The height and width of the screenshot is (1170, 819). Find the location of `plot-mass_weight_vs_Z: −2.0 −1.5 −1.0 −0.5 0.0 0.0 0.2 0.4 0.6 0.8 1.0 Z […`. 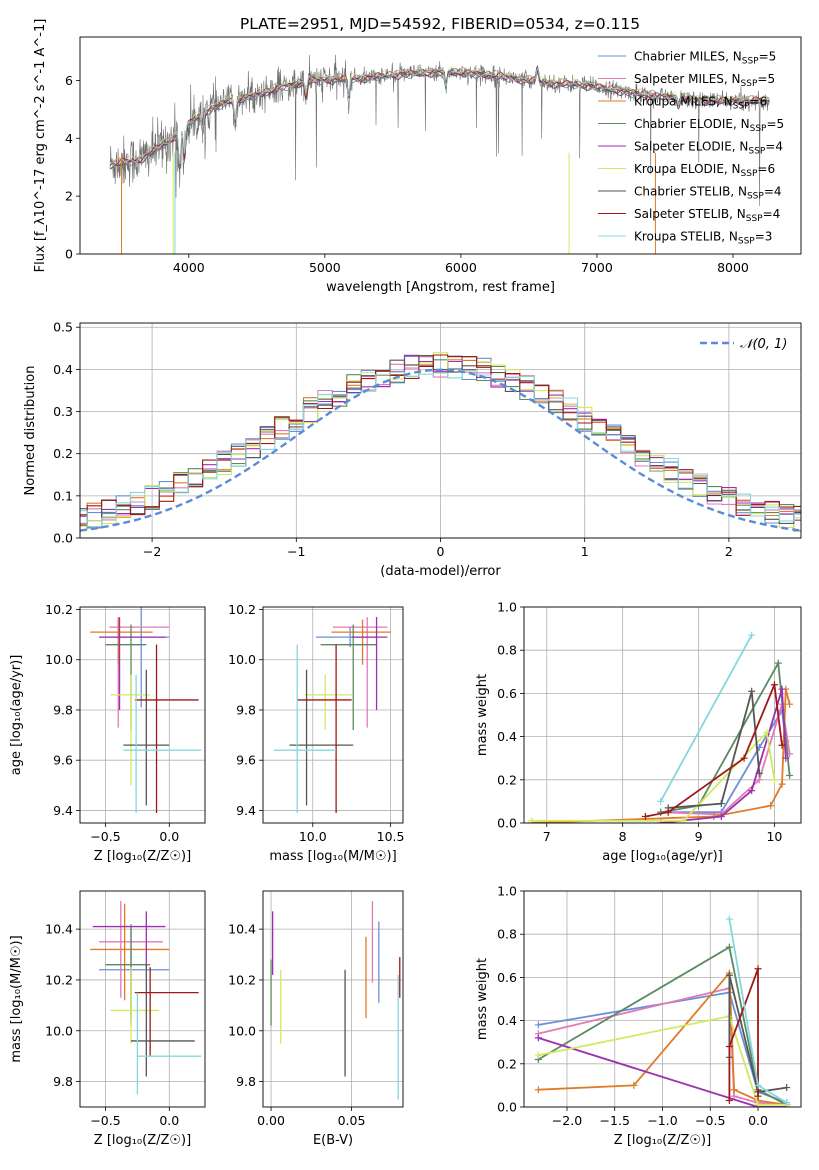

plot-mass_weight_vs_Z: −2.0 −1.5 −1.0 −0.5 0.0 0.0 0.2 0.4 0.6 0.8 1.0 Z [… is located at coordinates (638, 1016).